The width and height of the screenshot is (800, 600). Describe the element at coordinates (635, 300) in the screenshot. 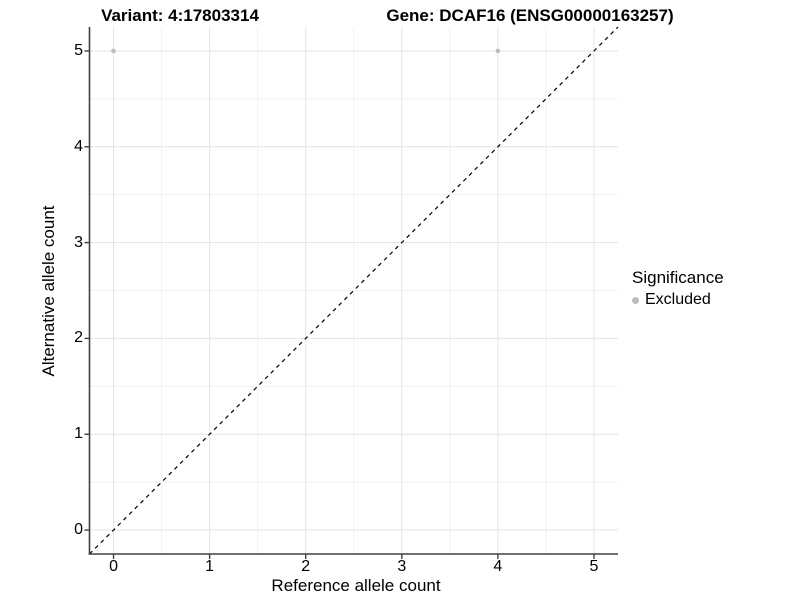

I see `legend-key-dot` at that location.